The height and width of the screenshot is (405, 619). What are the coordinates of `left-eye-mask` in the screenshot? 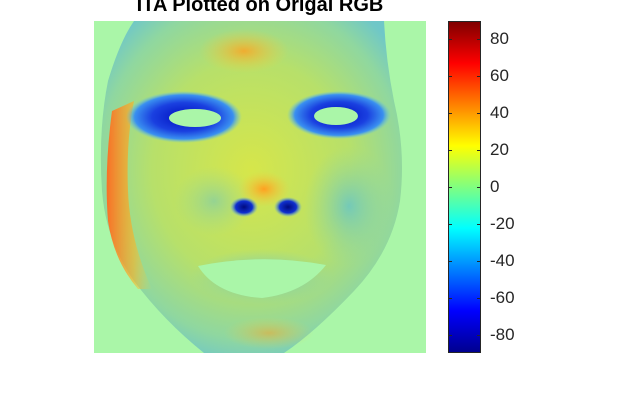 It's located at (195, 118).